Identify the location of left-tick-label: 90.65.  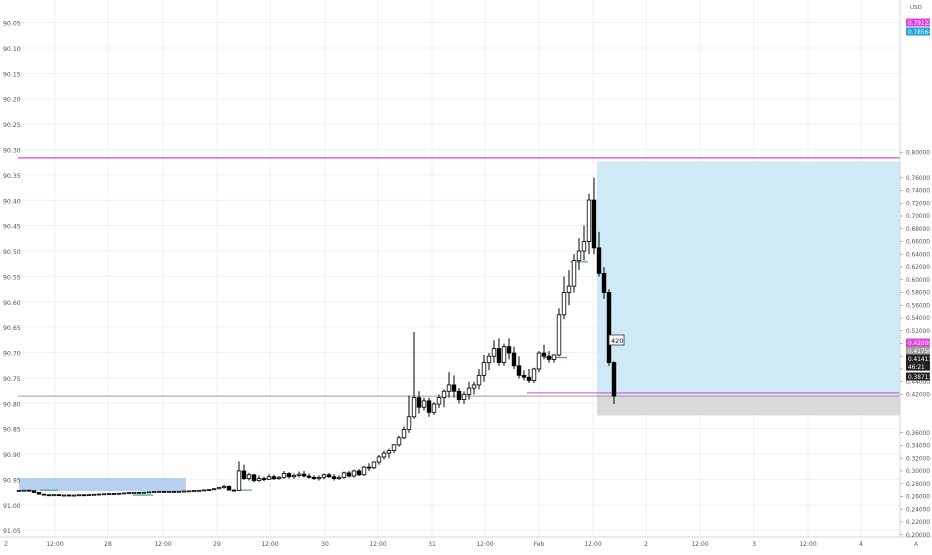
(12, 328).